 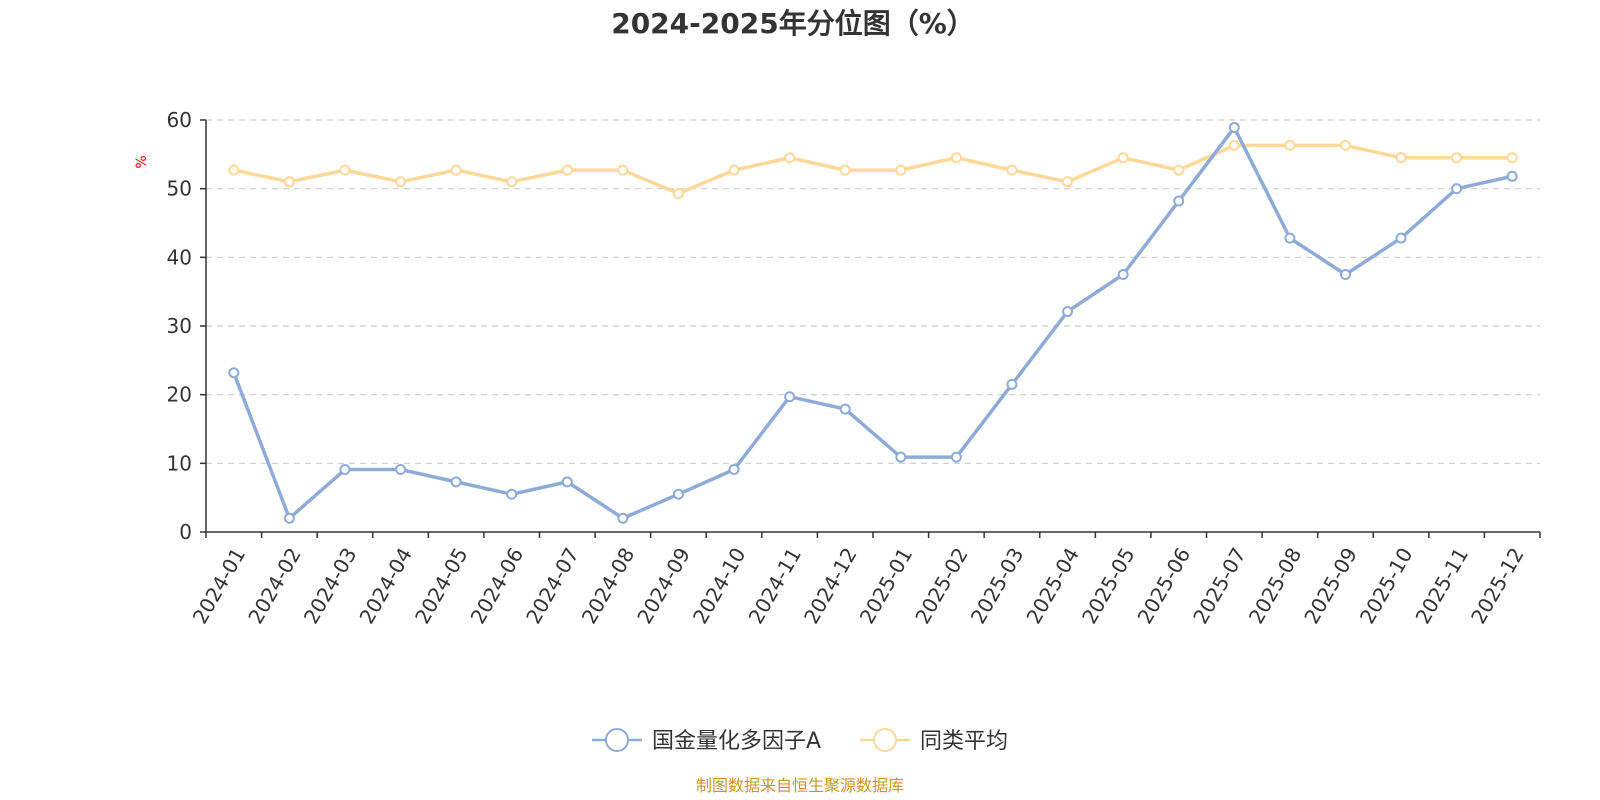 What do you see at coordinates (964, 741) in the screenshot?
I see `legend-label: 同类平均` at bounding box center [964, 741].